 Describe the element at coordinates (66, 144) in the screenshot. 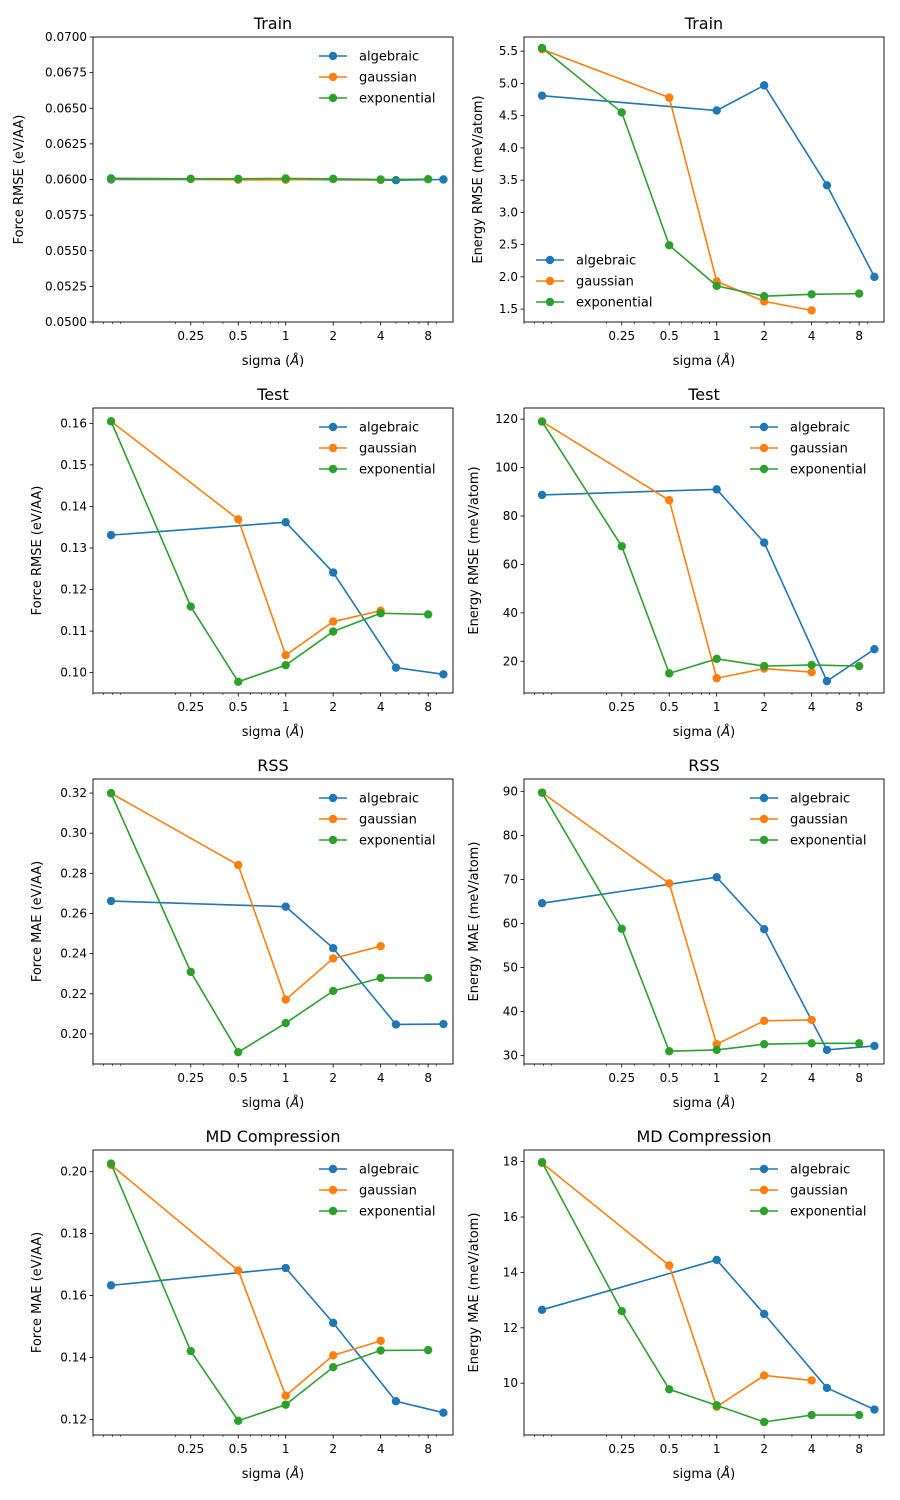

I see `y-tick-label: 0.0625` at that location.